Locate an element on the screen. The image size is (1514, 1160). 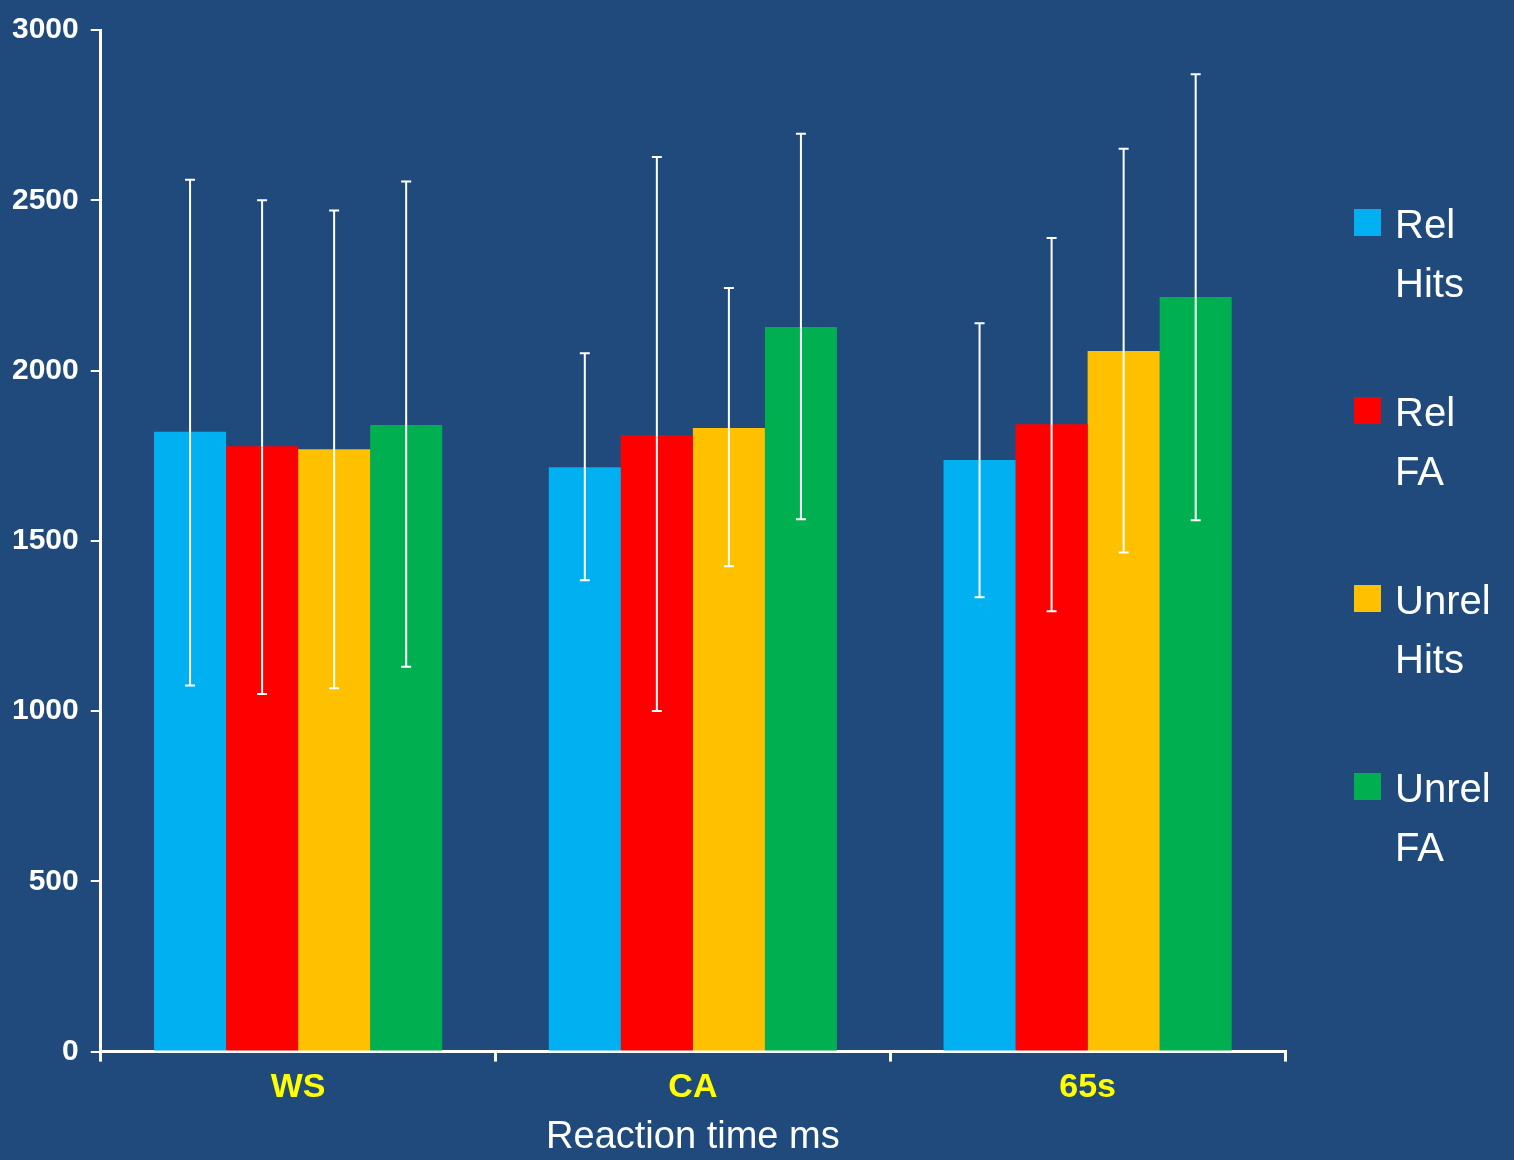
x-axis-title: Reaction time ms is located at coordinates (693, 1134).